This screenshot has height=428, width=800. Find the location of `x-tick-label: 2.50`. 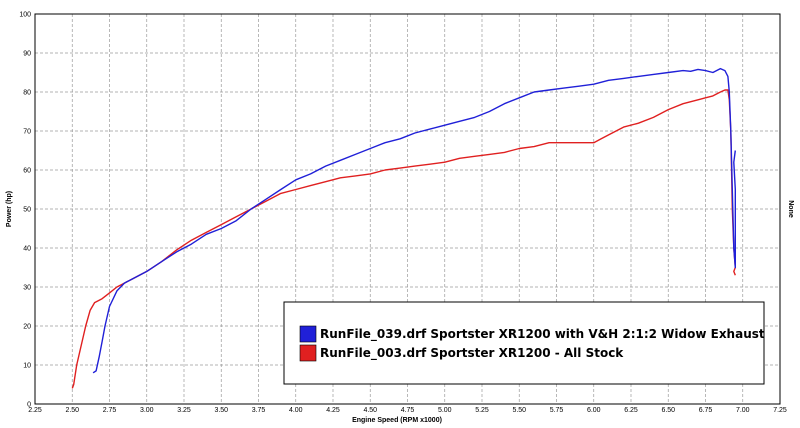

x-tick-label: 2.50 is located at coordinates (72, 410).